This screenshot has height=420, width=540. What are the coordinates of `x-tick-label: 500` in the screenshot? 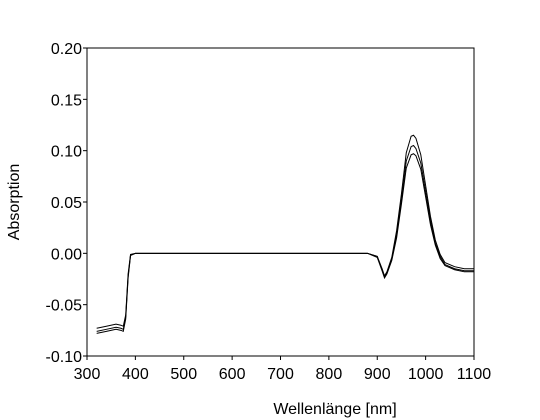 It's located at (183, 374).